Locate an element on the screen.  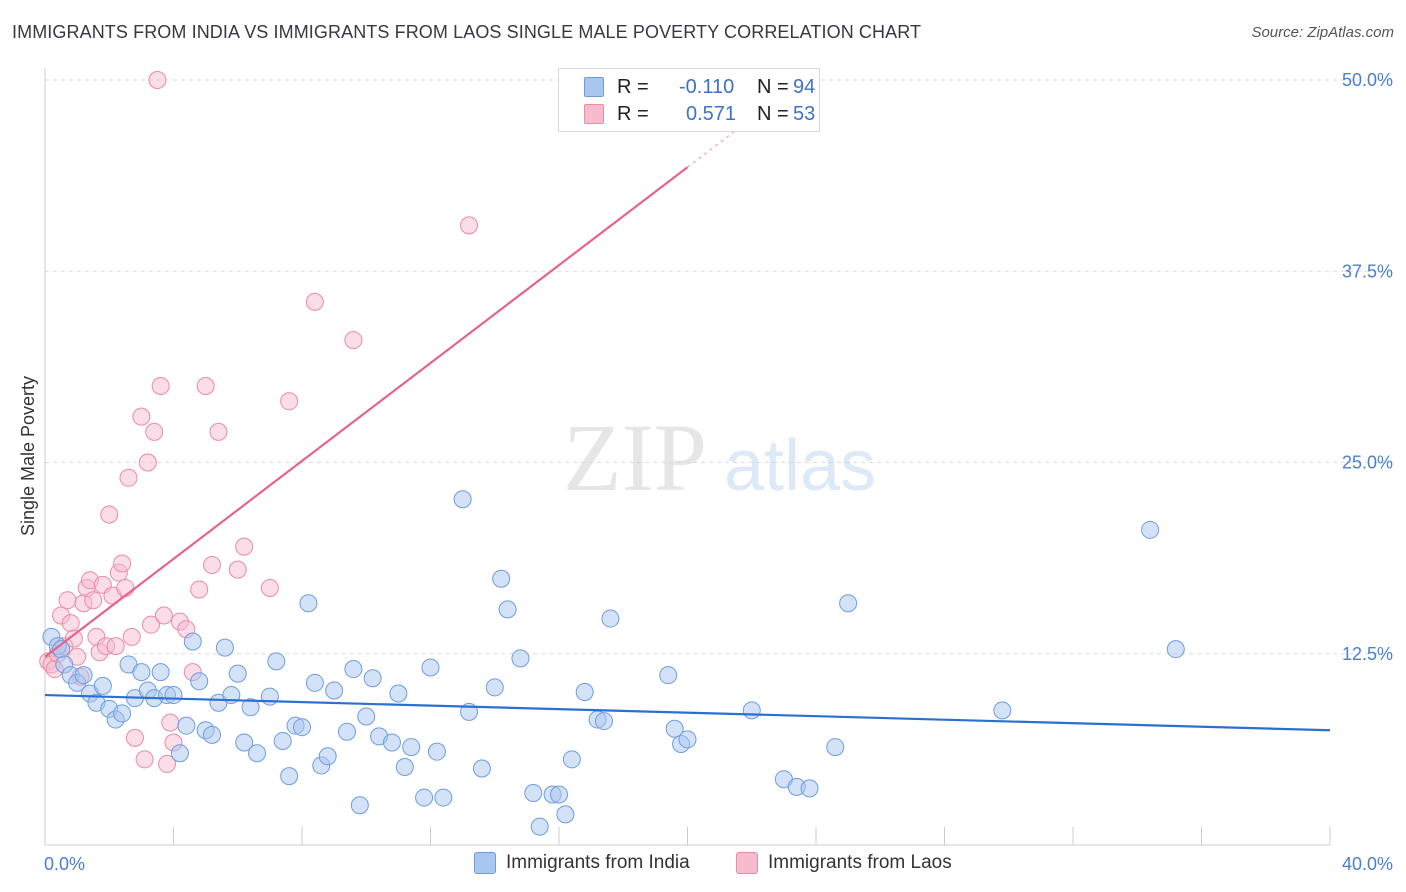
watermark-atlas: atlas is located at coordinates (800, 466).